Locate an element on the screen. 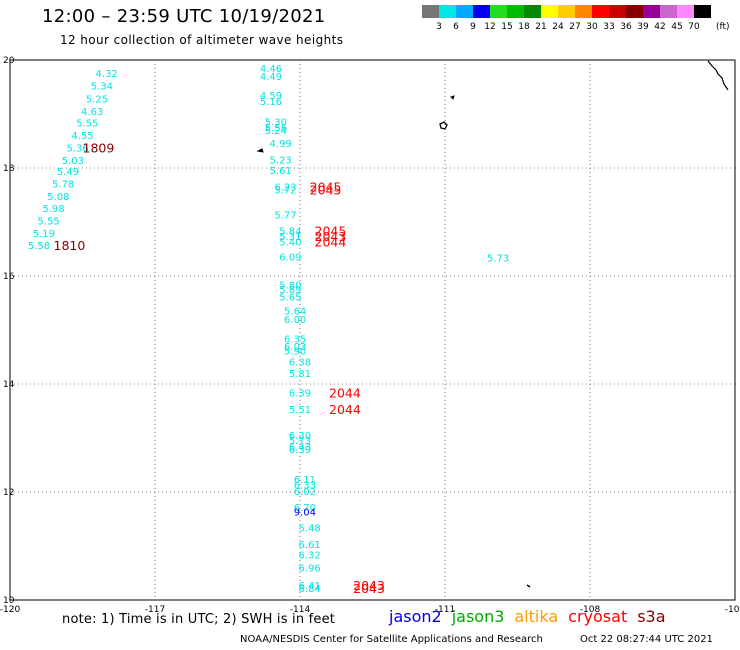  wave-height-value: 4.63 is located at coordinates (92, 112).